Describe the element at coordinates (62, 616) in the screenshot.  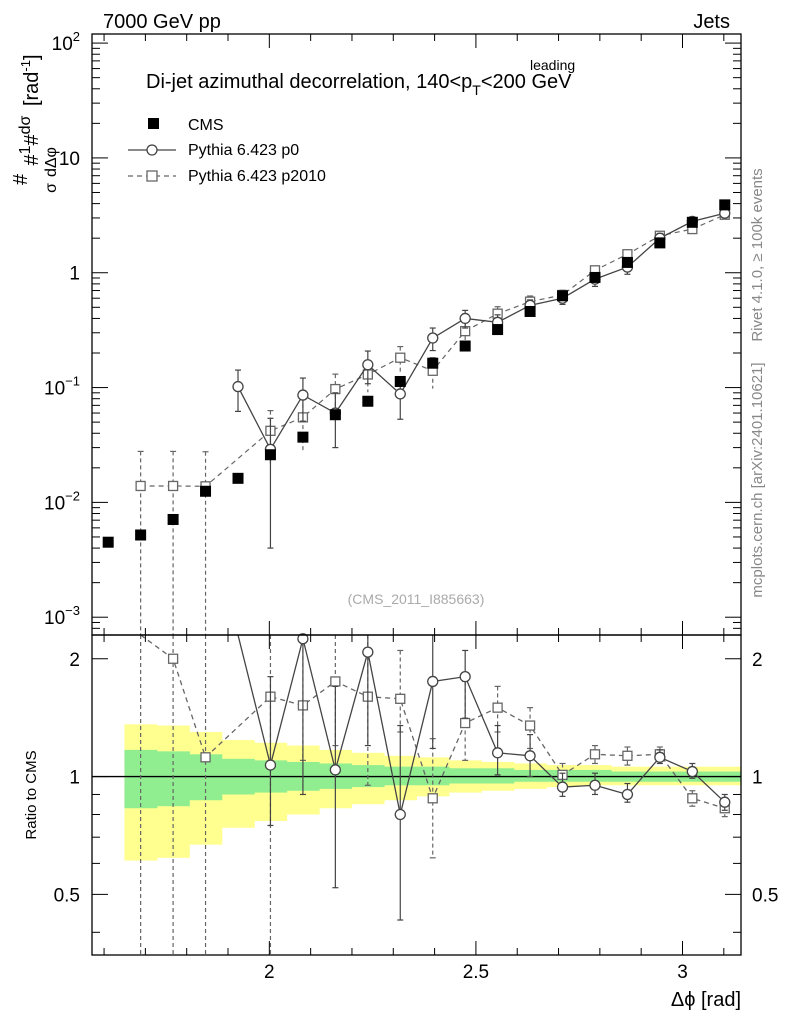
I see `y-tick-label: 10⁻³` at that location.